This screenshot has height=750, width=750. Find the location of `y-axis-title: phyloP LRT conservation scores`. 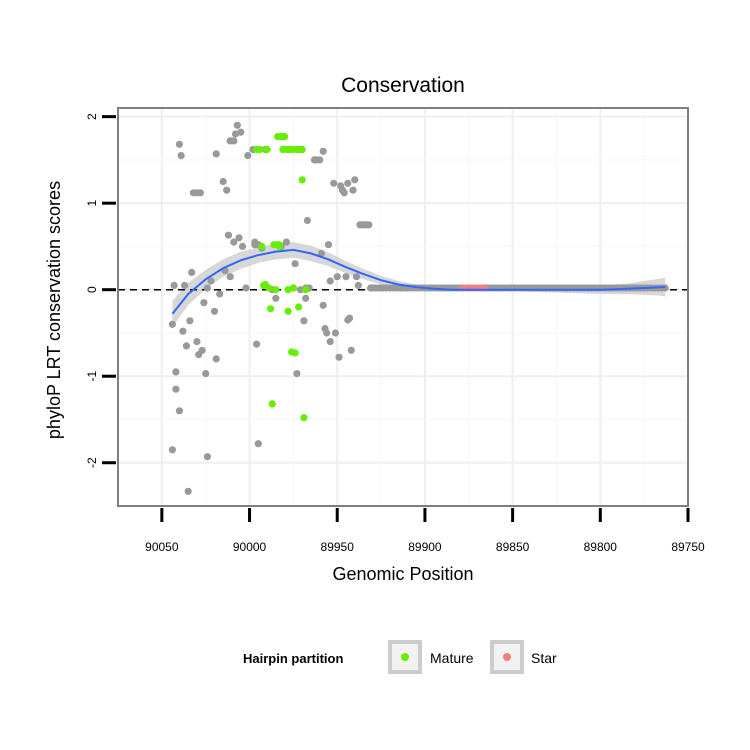

y-axis-title: phyloP LRT conservation scores is located at coordinates (54, 310).